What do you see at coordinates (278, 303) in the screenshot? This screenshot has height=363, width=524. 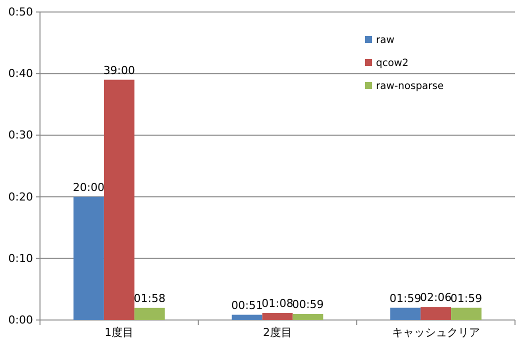 I see `data-label: 01:08` at bounding box center [278, 303].